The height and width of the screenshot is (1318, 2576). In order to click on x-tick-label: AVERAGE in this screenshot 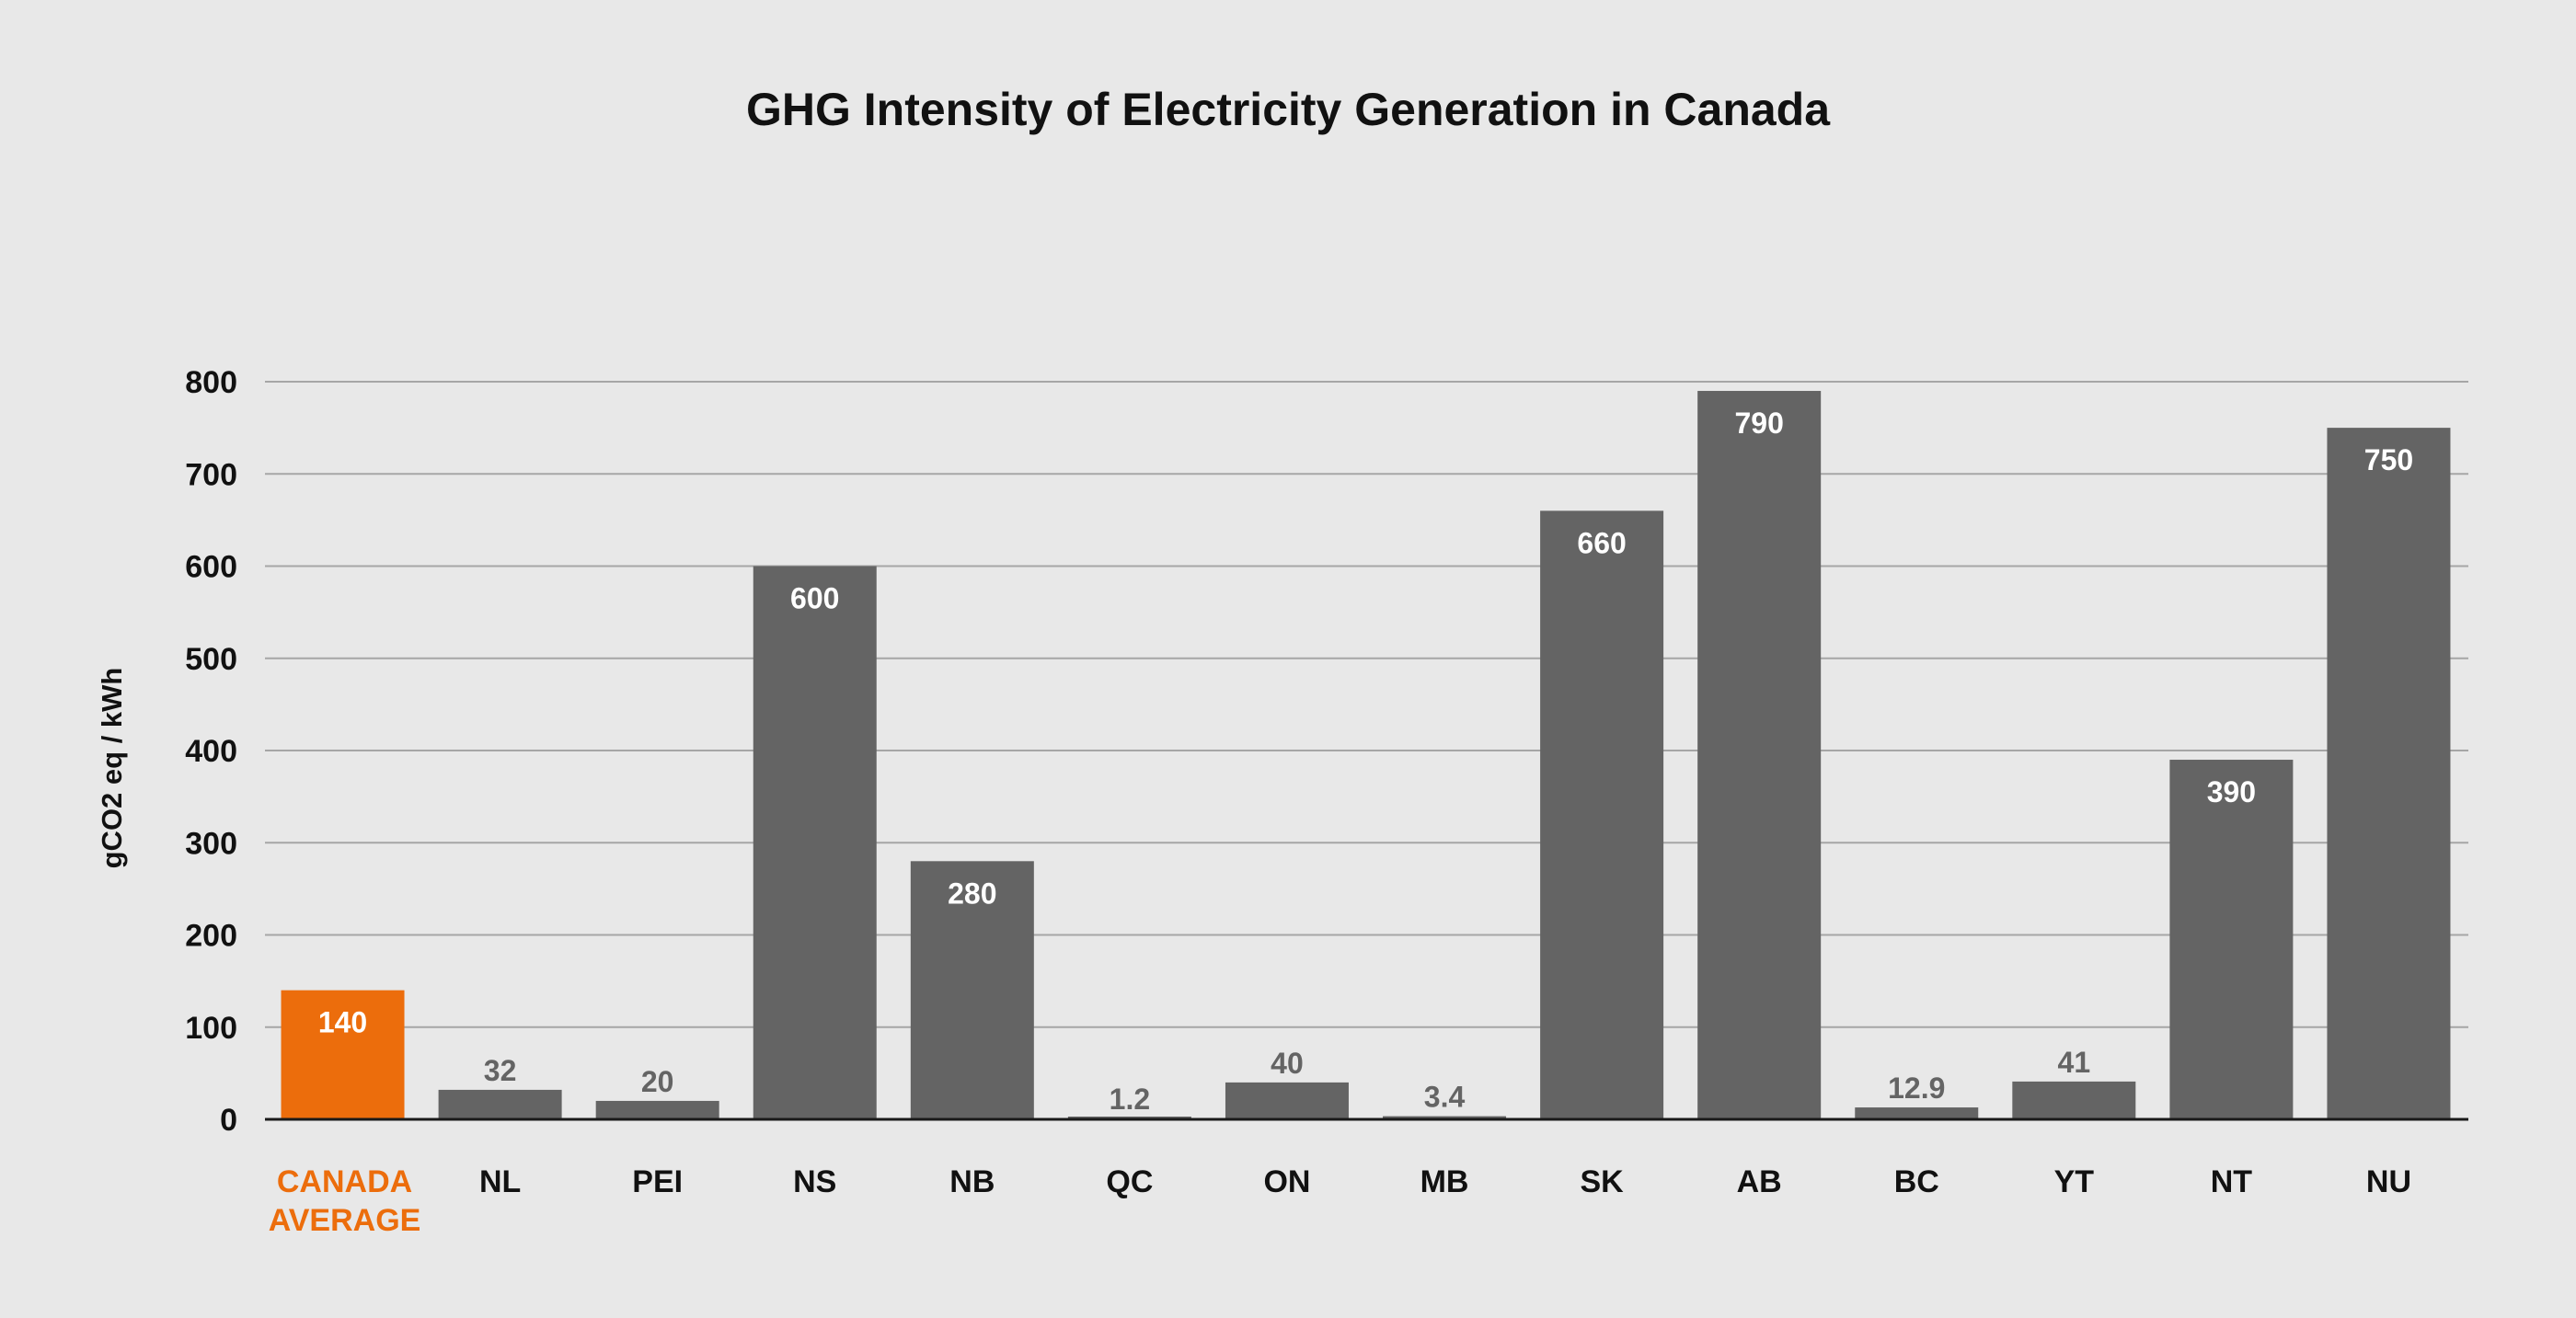, I will do `click(345, 1220)`.